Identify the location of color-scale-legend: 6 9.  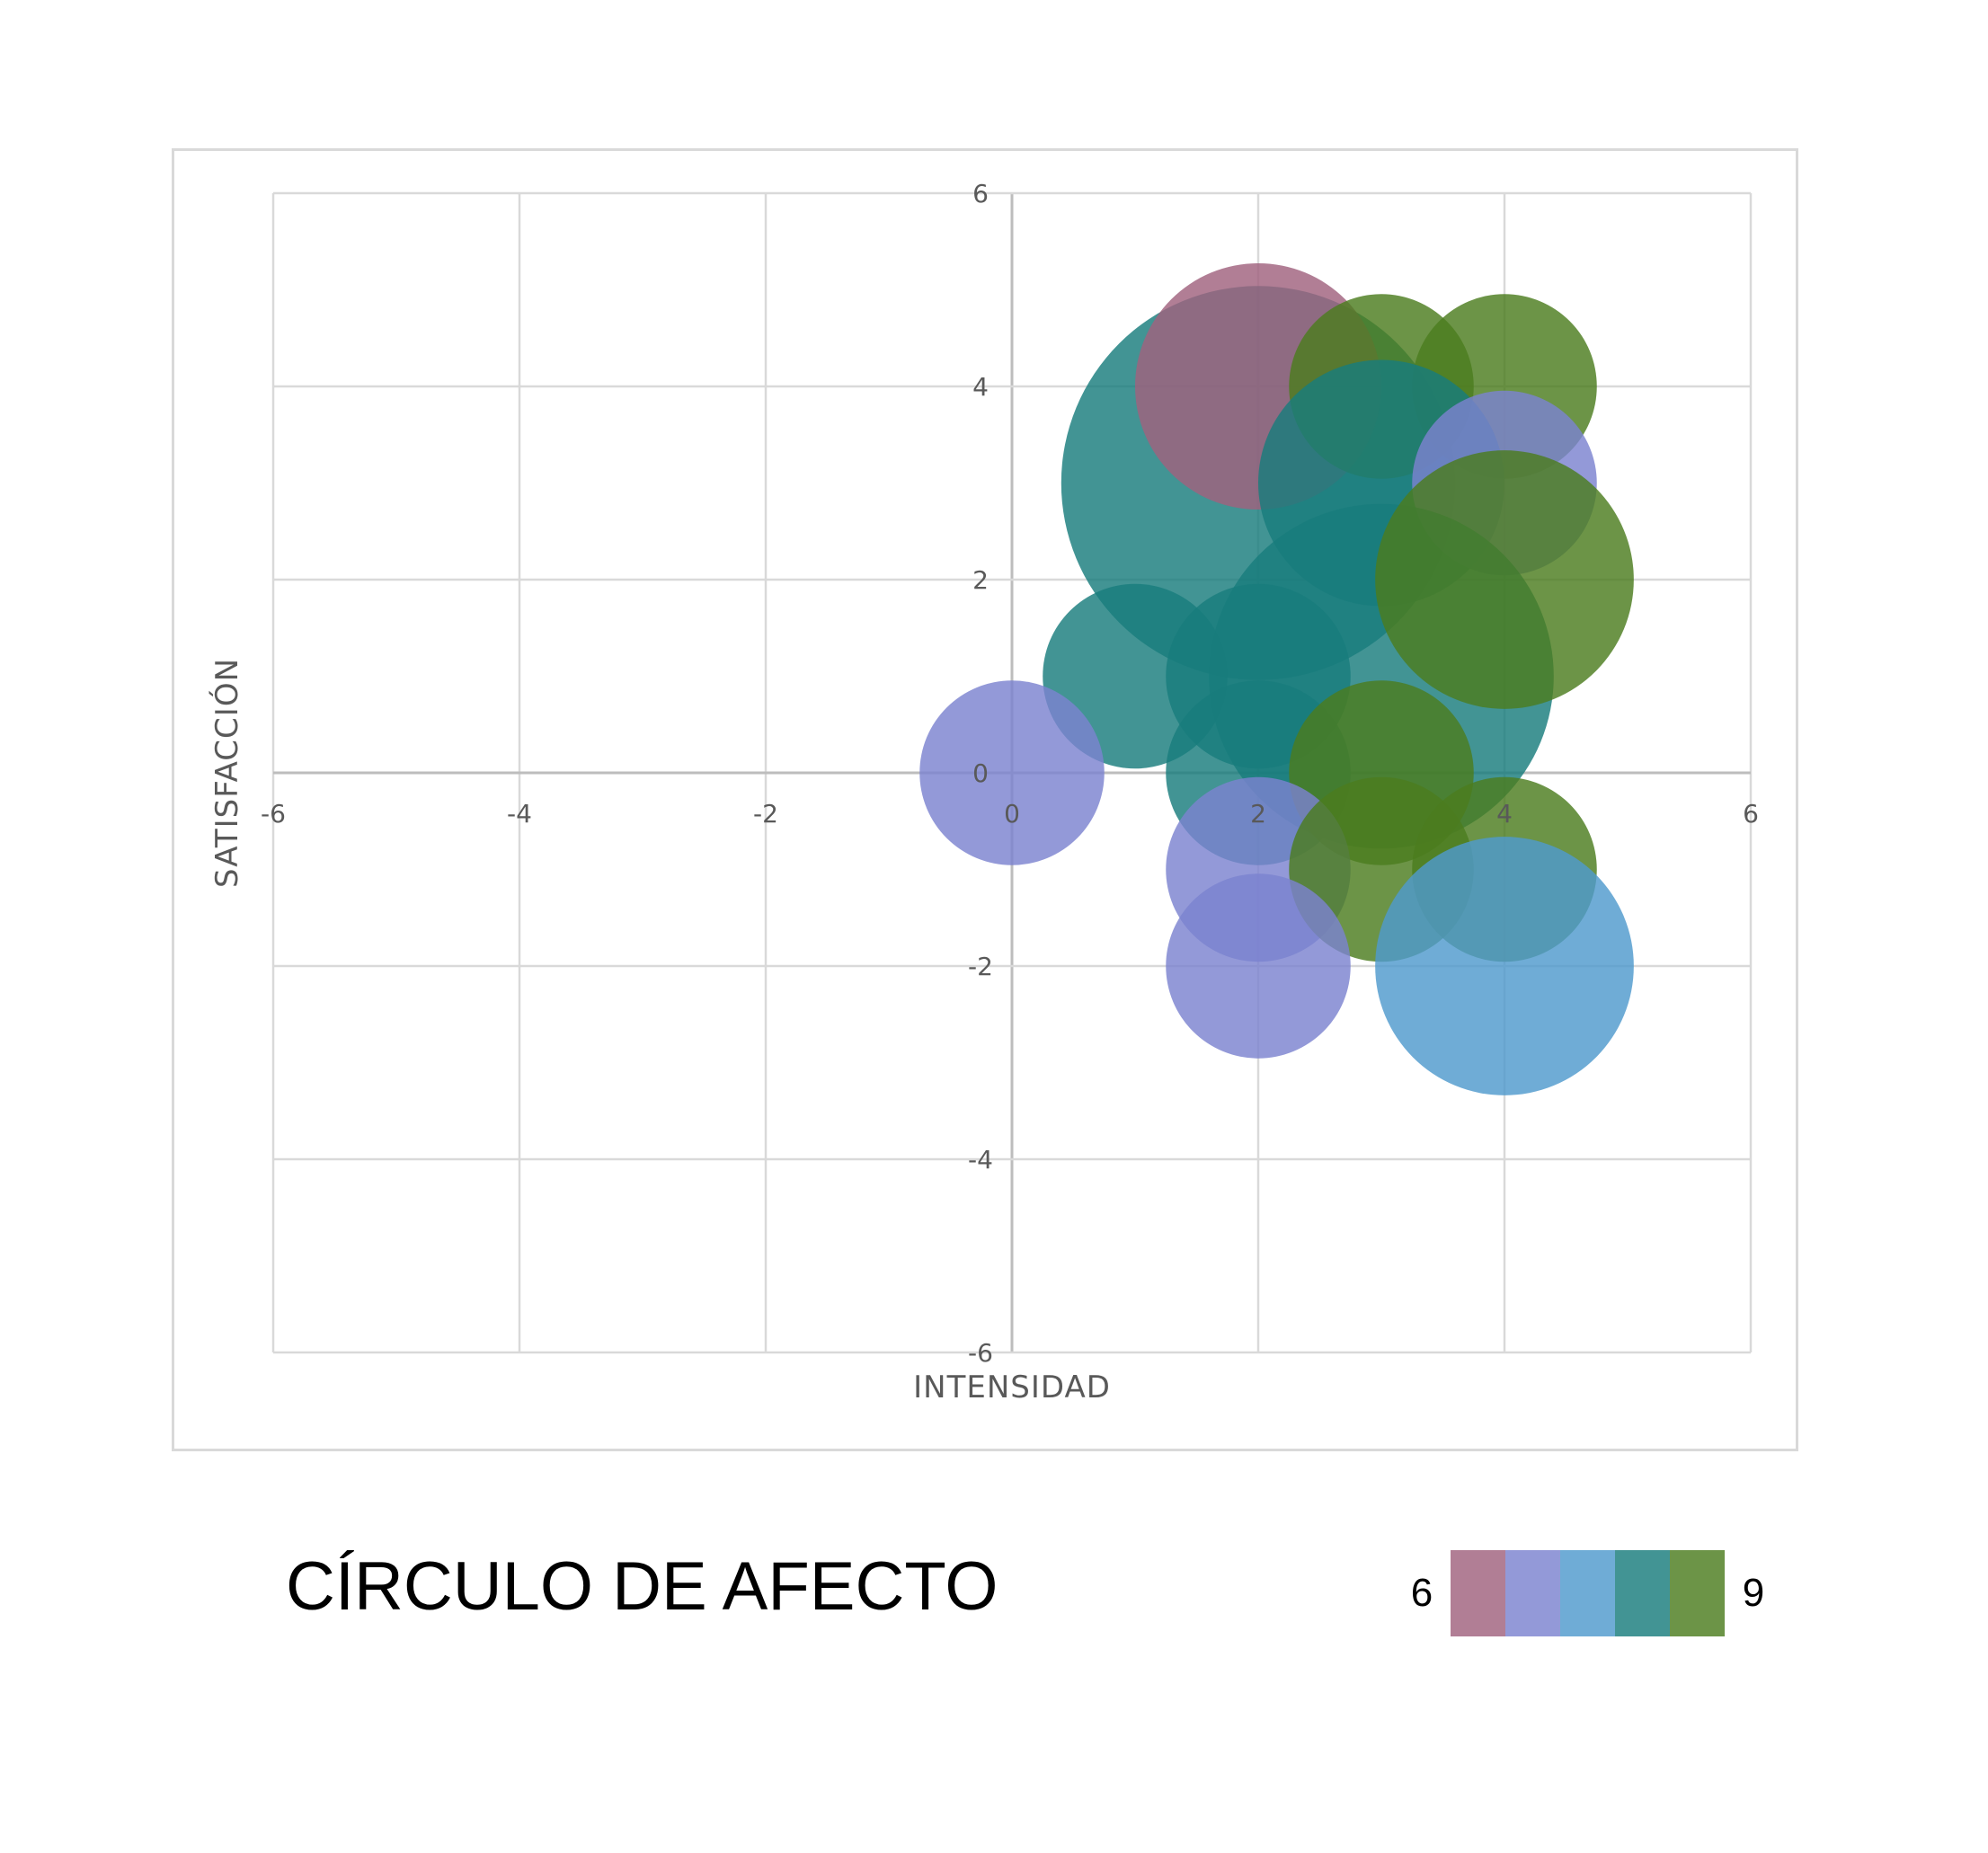
(1587, 1593).